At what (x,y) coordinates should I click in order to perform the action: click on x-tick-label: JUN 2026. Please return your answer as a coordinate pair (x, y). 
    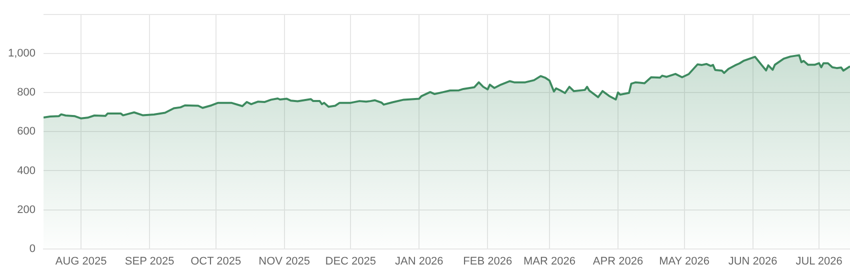
    Looking at the image, I should click on (753, 261).